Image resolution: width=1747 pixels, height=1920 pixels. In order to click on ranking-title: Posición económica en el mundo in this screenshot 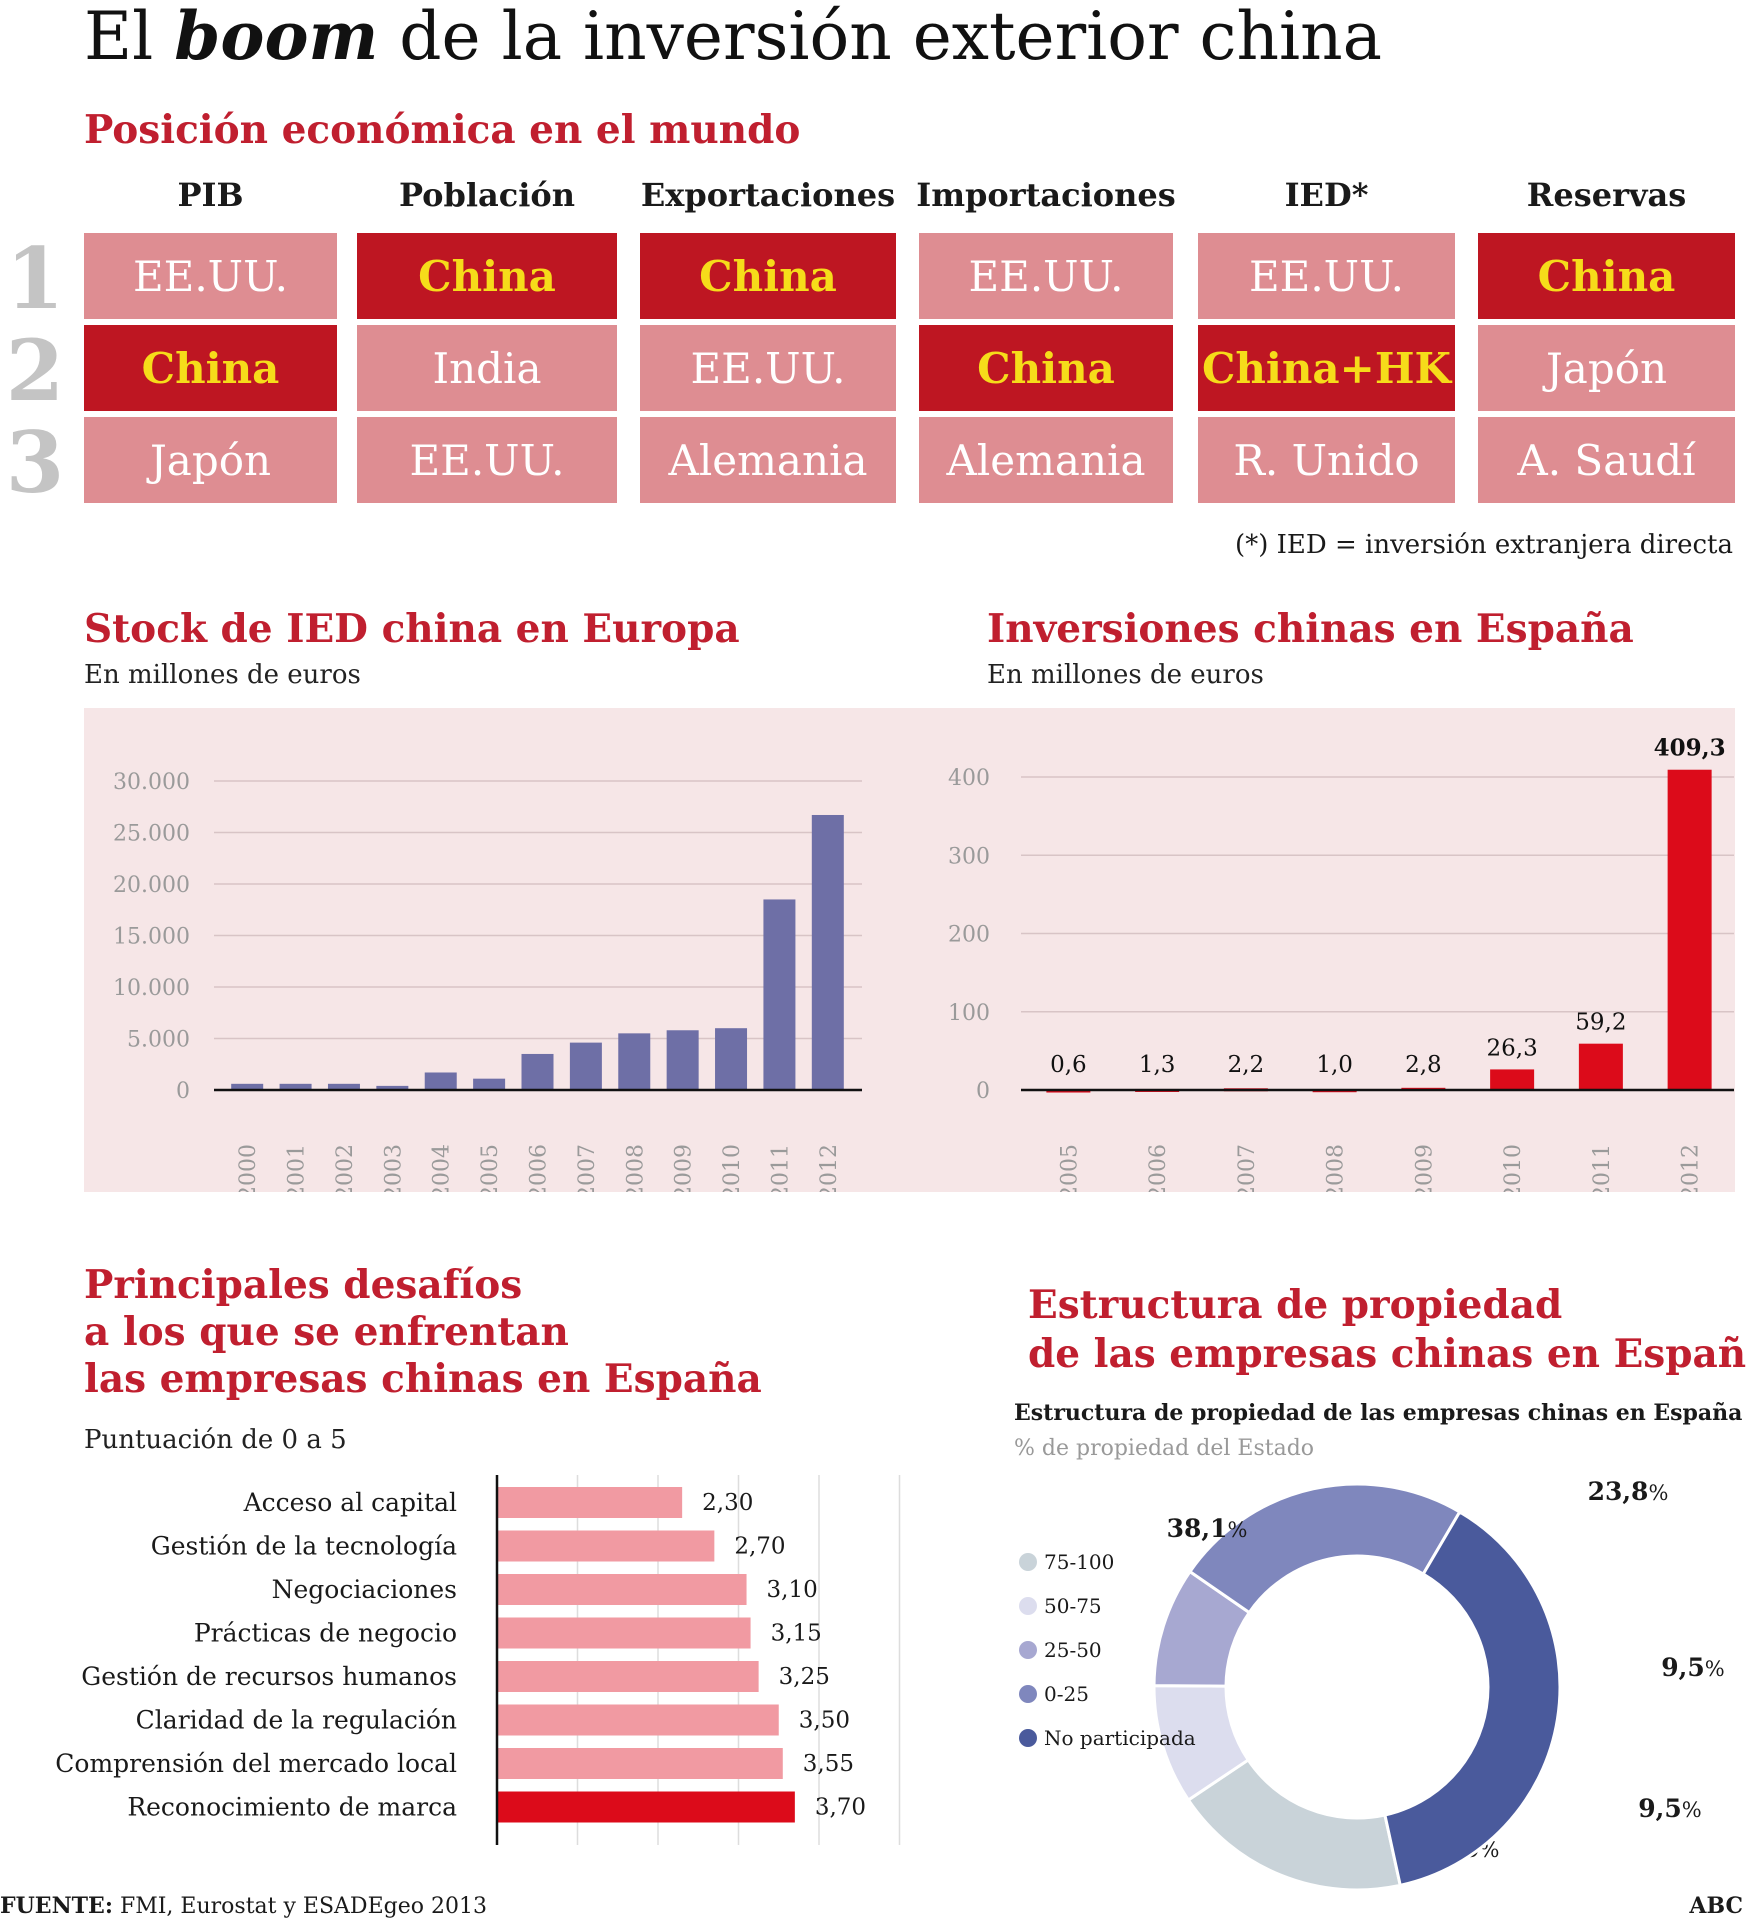, I will do `click(442, 130)`.